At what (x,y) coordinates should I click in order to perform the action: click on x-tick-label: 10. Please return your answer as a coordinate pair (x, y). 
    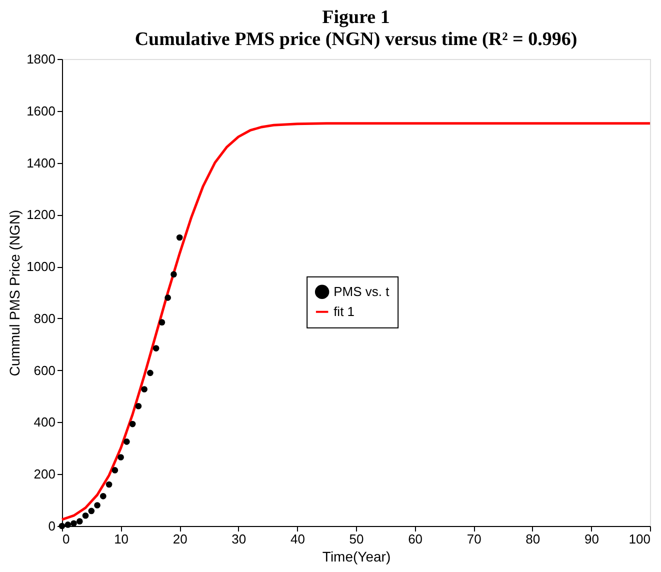
    Looking at the image, I should click on (121, 539).